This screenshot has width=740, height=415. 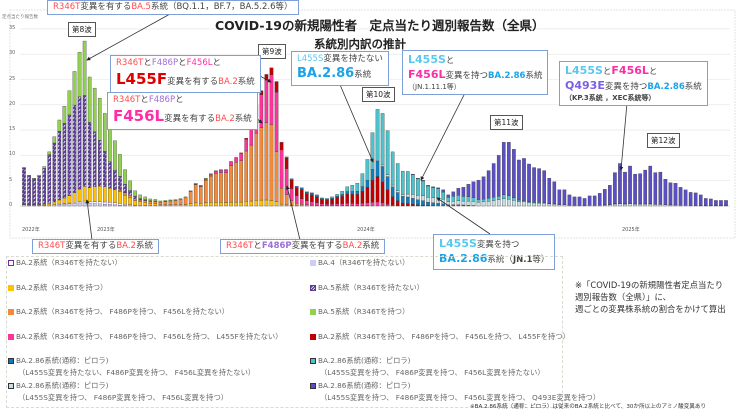 I want to click on annotation-ba2-f456l: R346TとF486Pと F456L変異を有するBA.2系統, so click(x=182, y=111).